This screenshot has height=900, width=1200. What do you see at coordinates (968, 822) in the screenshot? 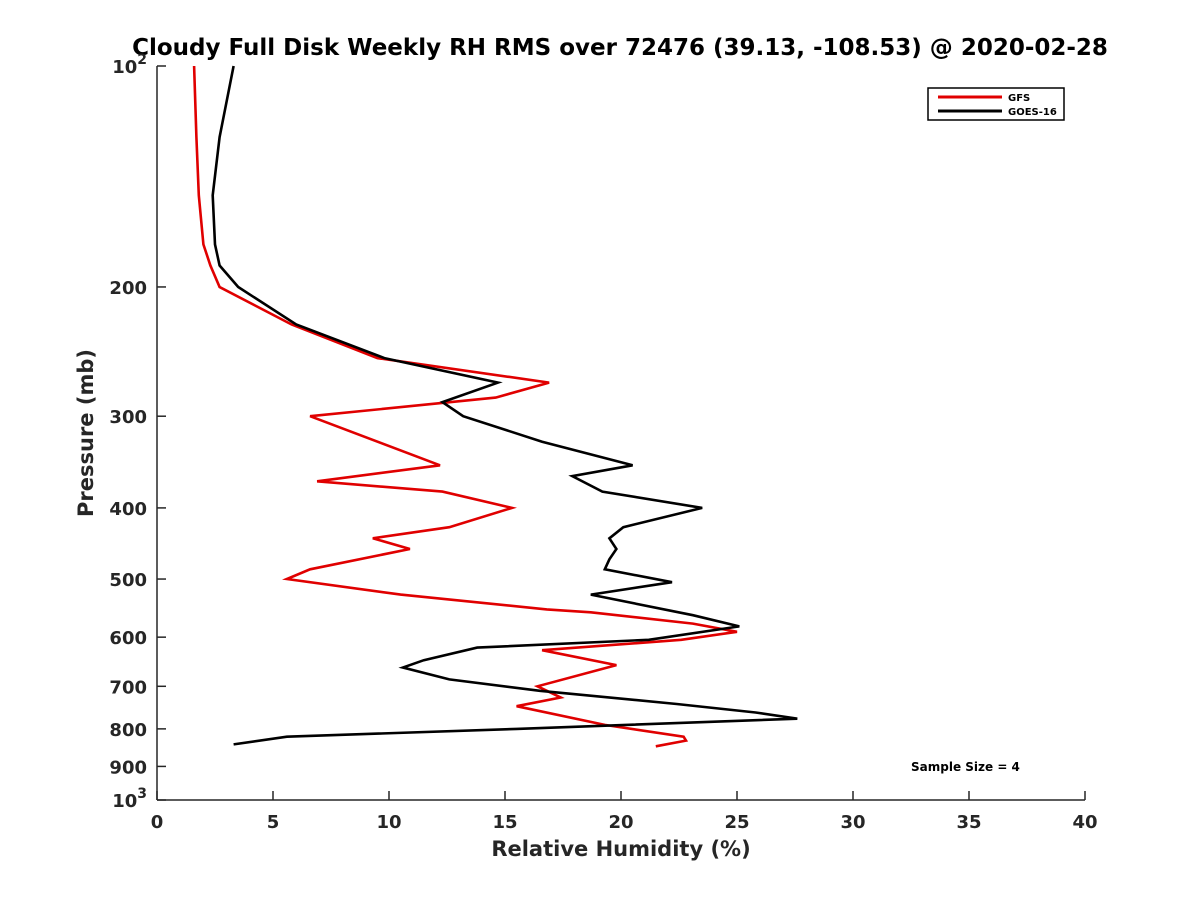
I see `x-tick-label: 35` at bounding box center [968, 822].